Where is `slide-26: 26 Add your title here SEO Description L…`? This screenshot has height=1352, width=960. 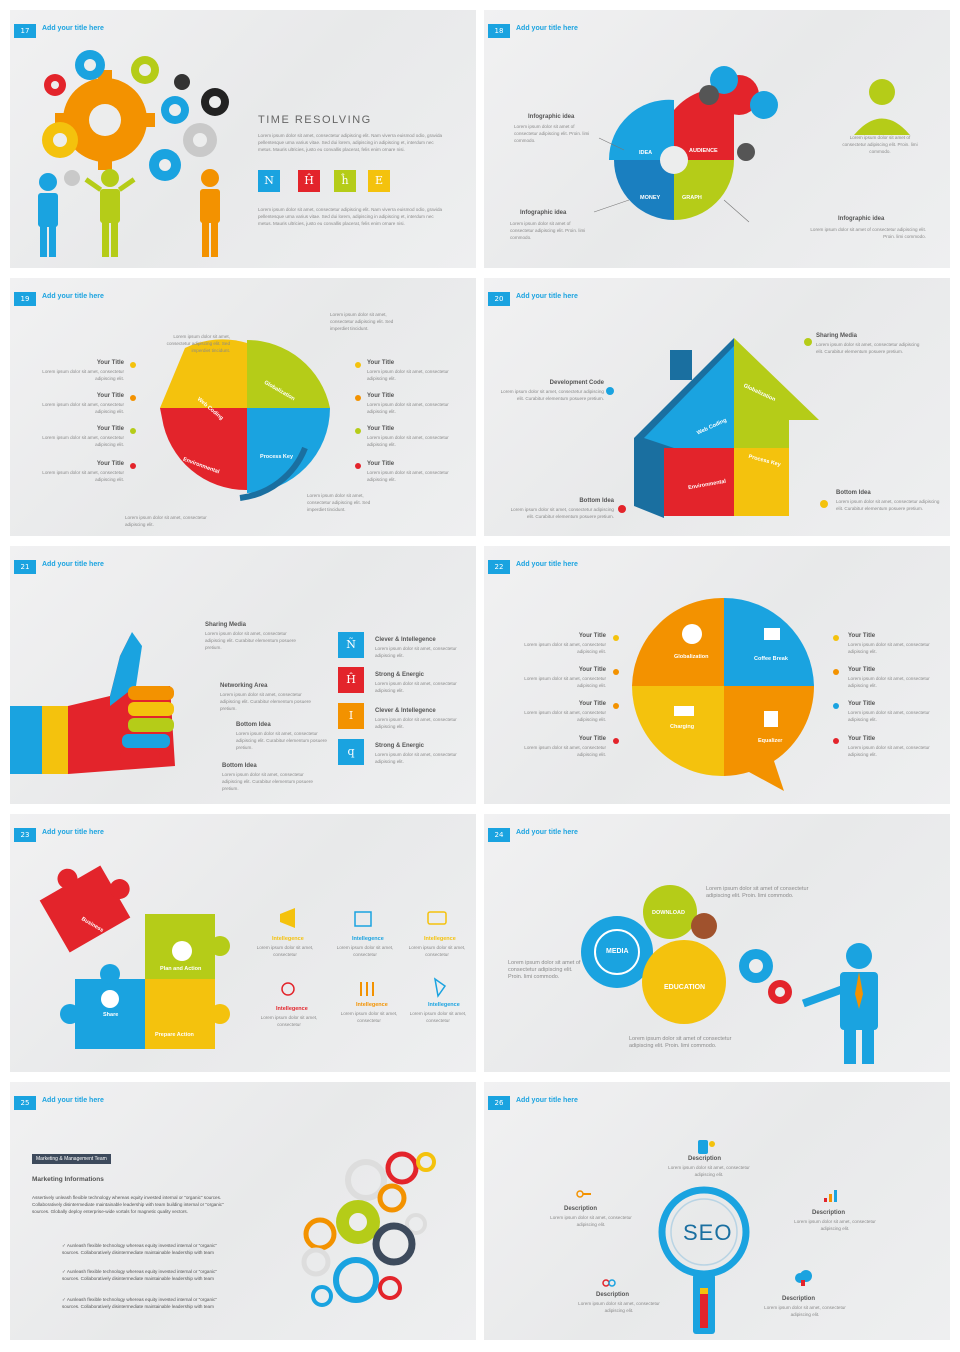
slide-26: 26 Add your title here SEO Description L… is located at coordinates (717, 1211).